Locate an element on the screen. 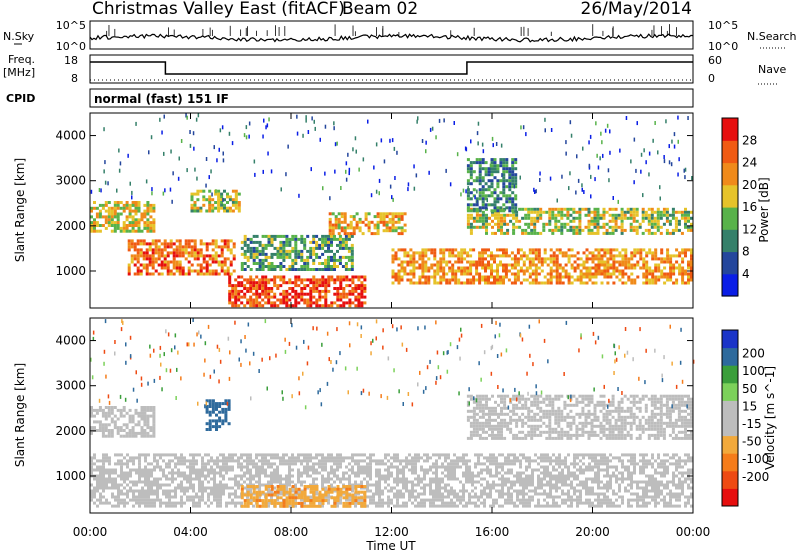 The height and width of the screenshot is (554, 800). noise-trace is located at coordinates (391, 33).